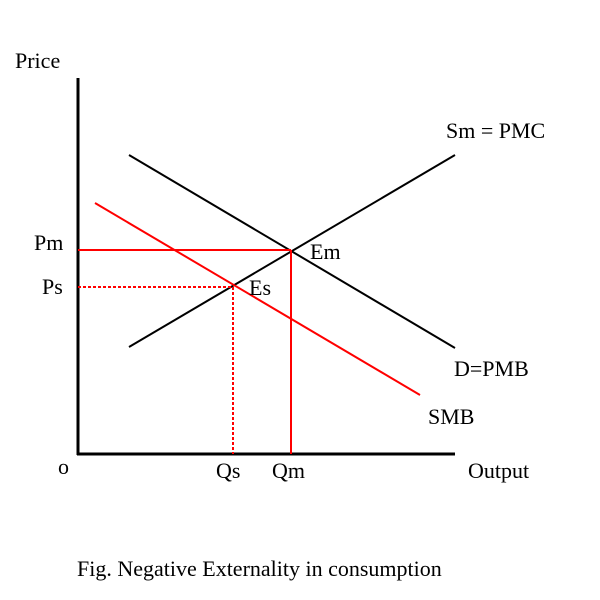 This screenshot has width=600, height=600. I want to click on y-axis-label: Price, so click(37, 60).